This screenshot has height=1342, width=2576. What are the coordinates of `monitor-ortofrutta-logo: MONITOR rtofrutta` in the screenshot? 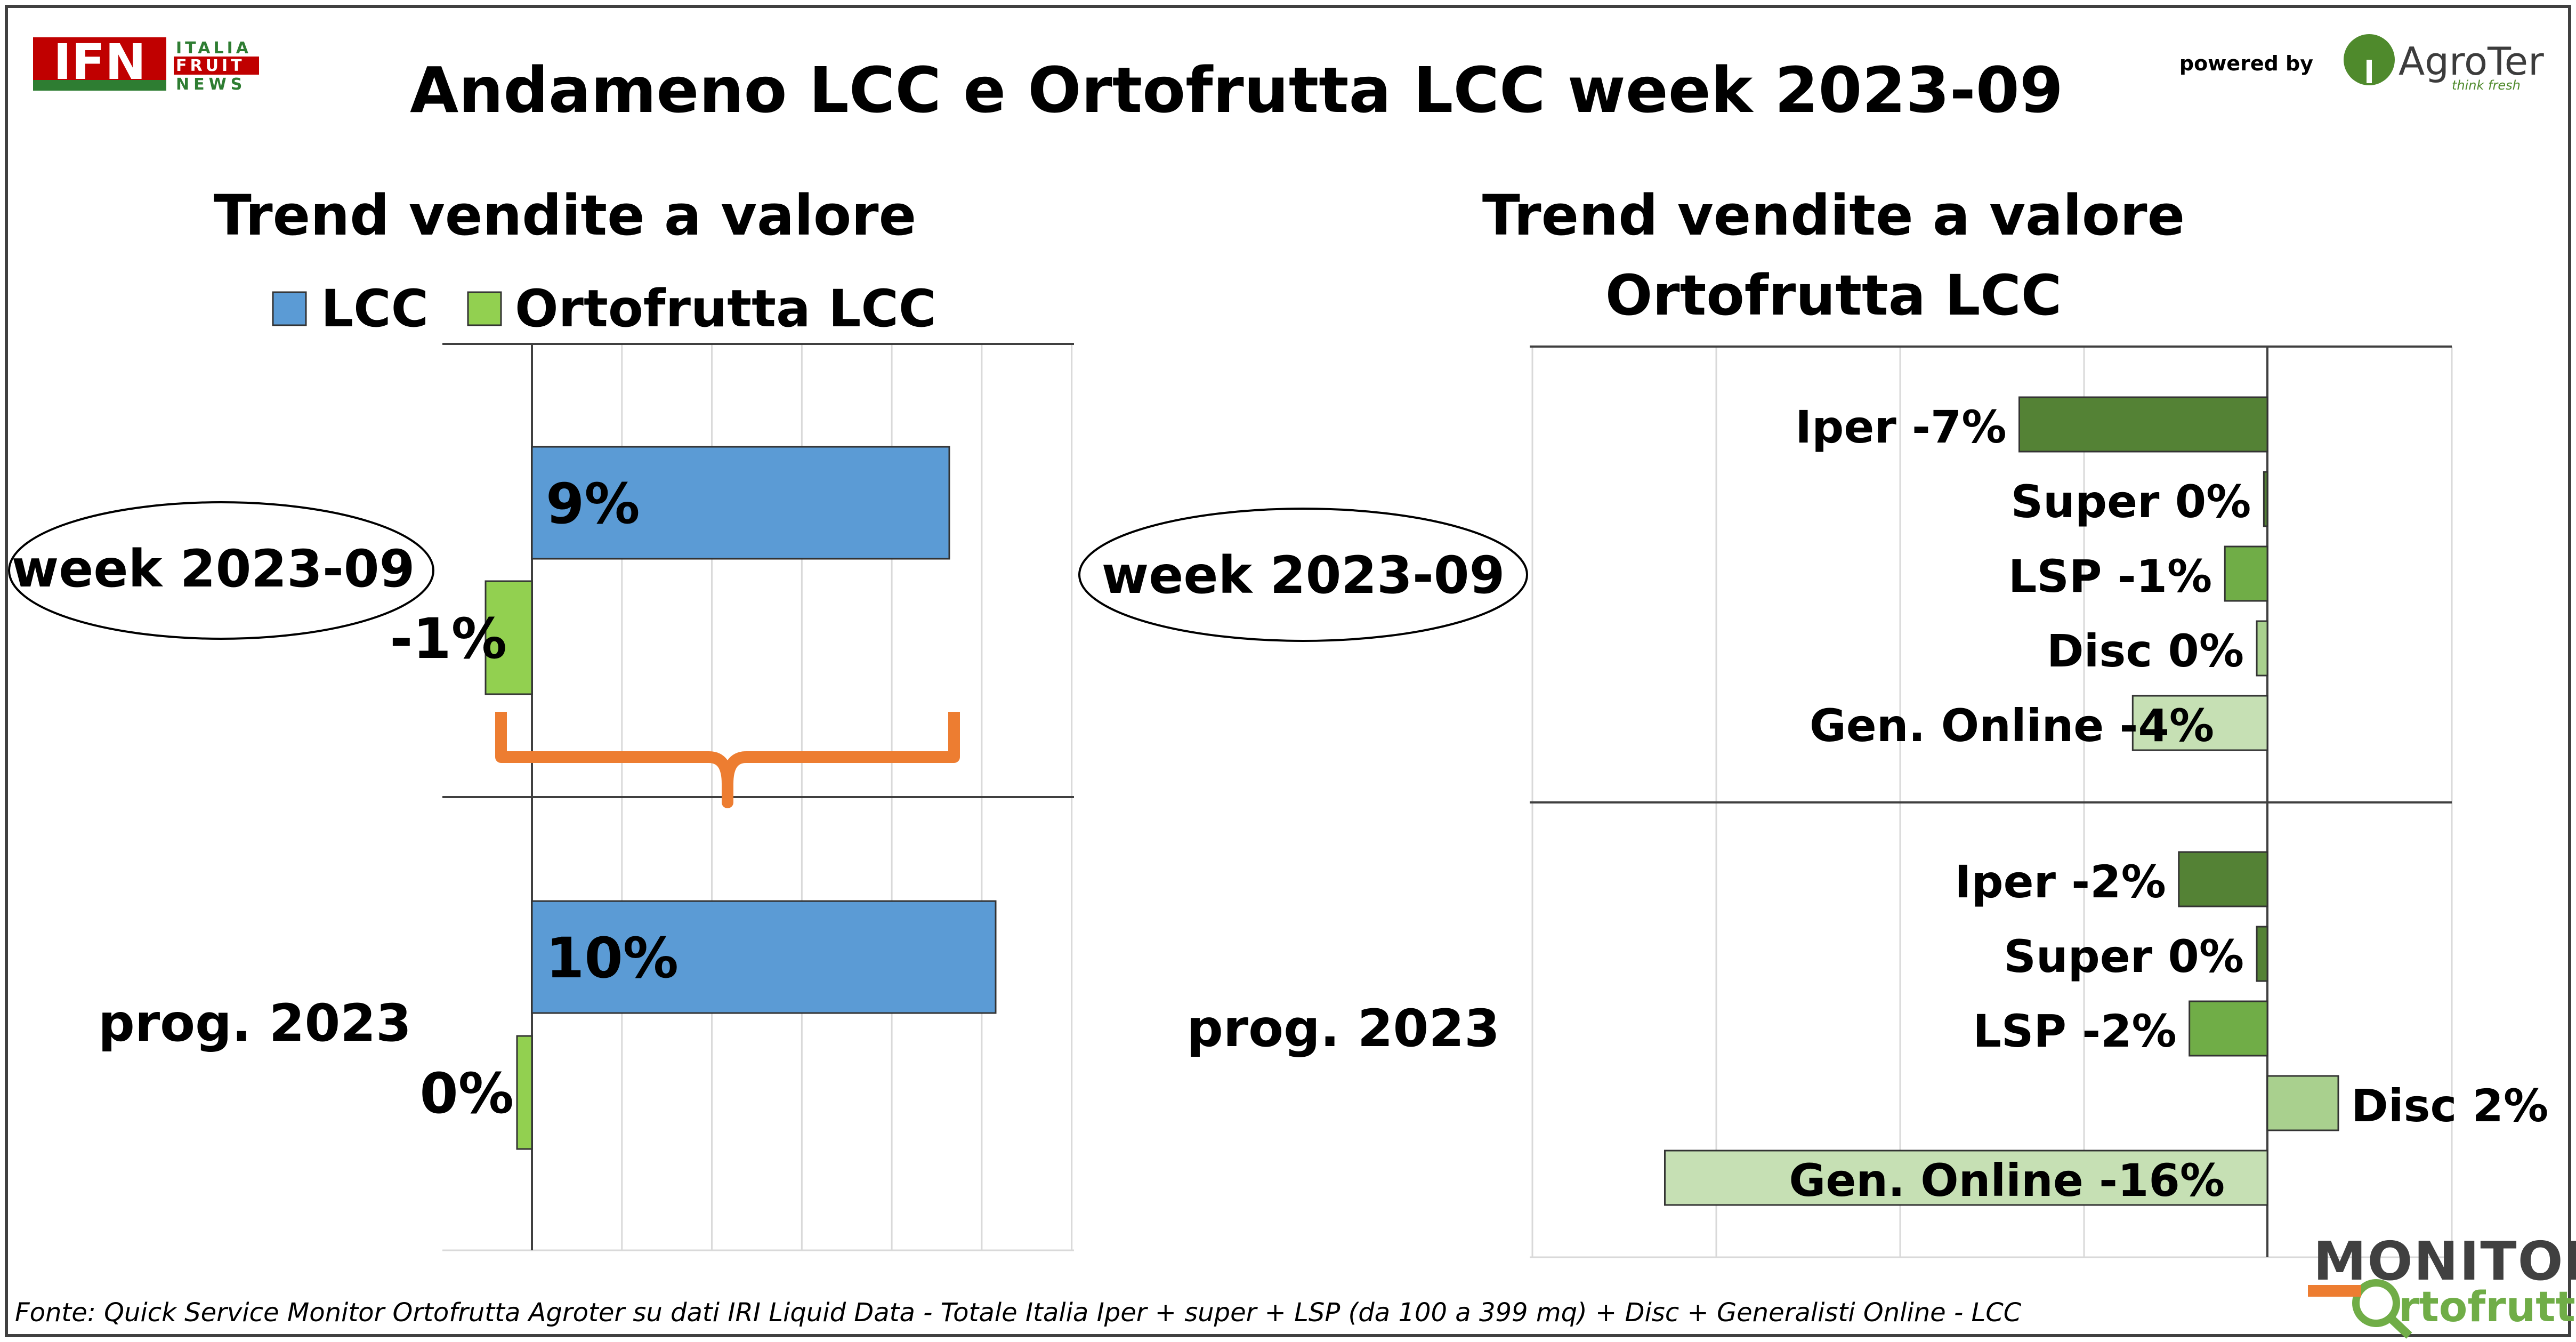 It's located at (2442, 1284).